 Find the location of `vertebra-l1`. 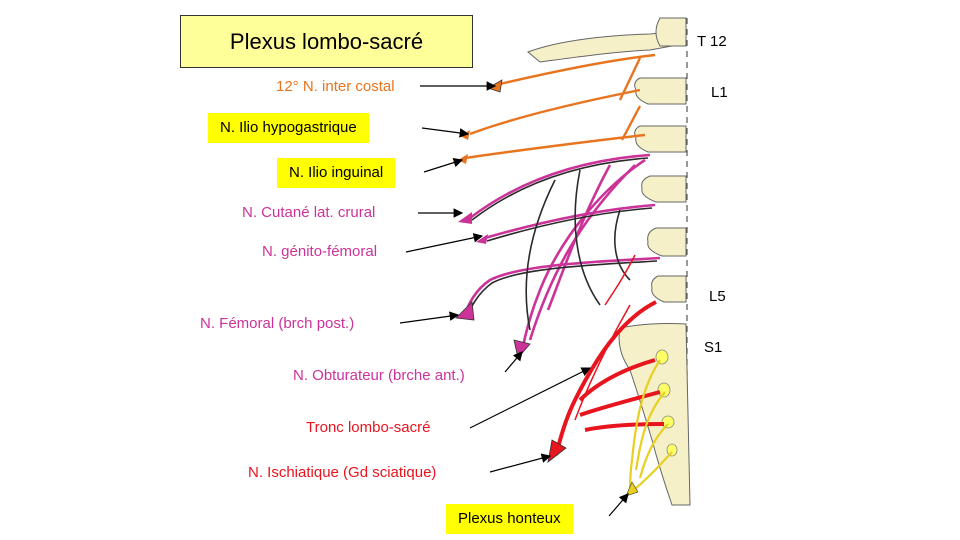

vertebra-l1 is located at coordinates (660, 91).